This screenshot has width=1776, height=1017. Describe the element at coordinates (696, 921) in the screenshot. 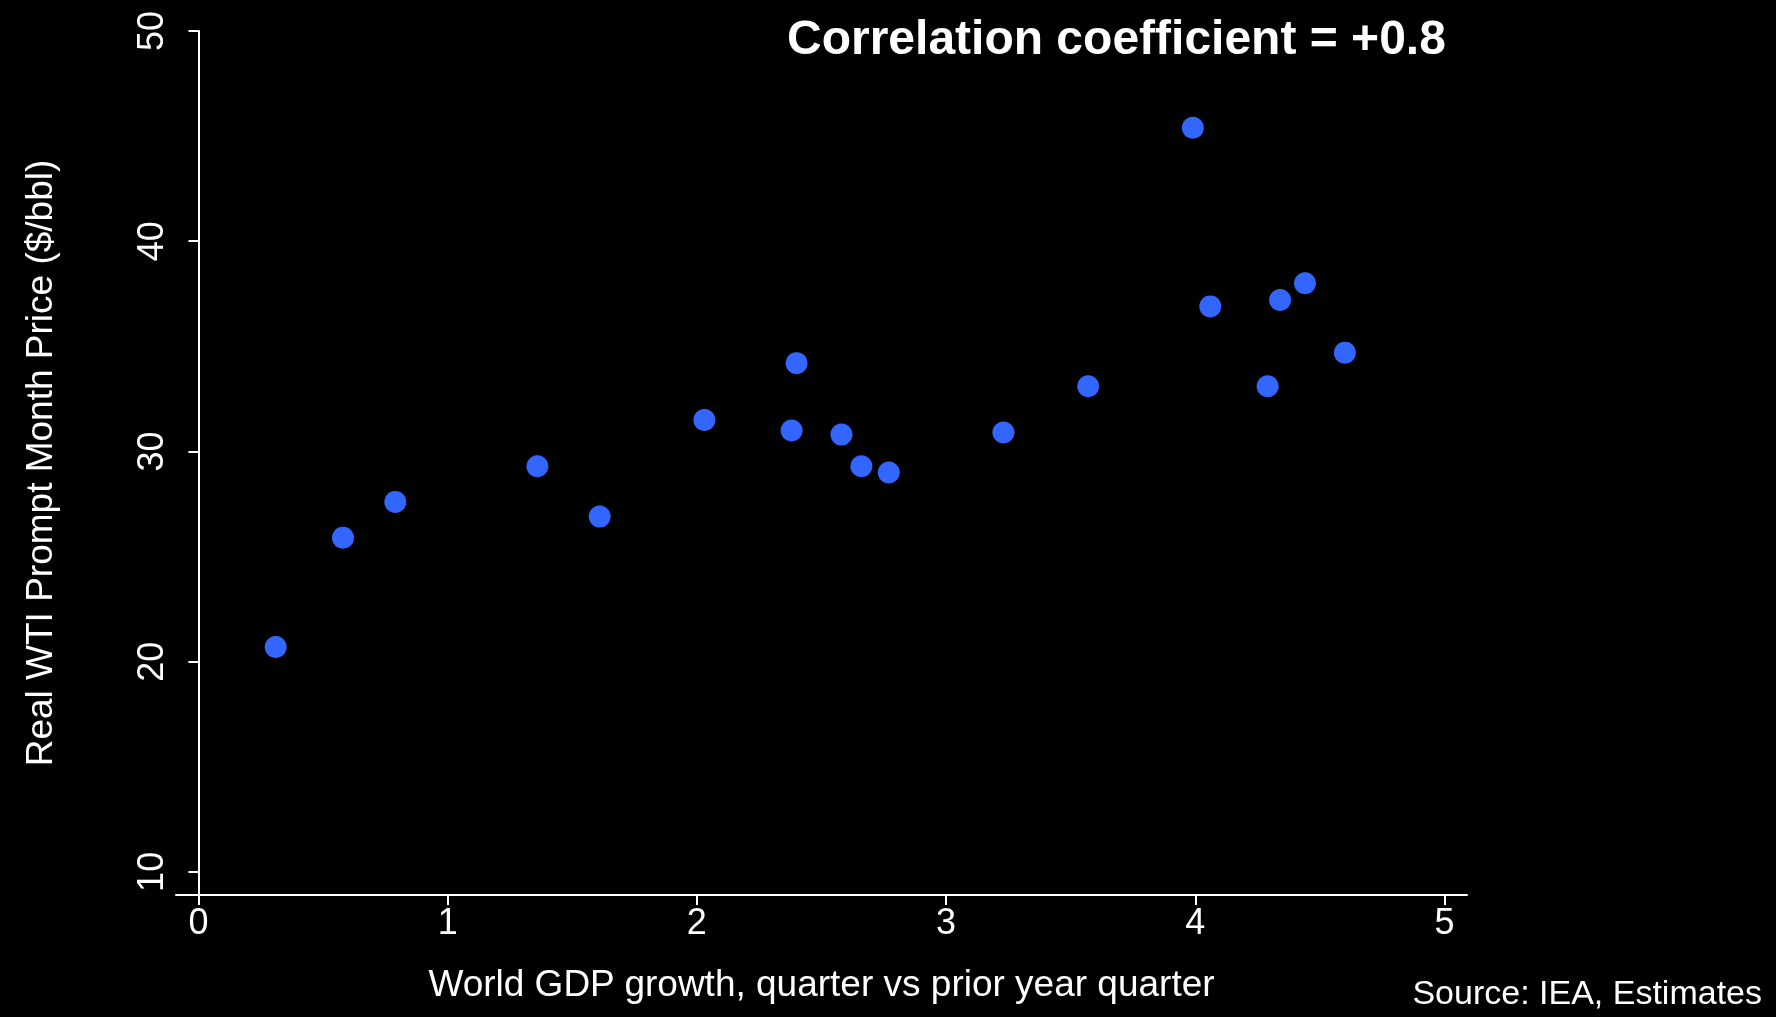

I see `x-tick-label: 2` at that location.